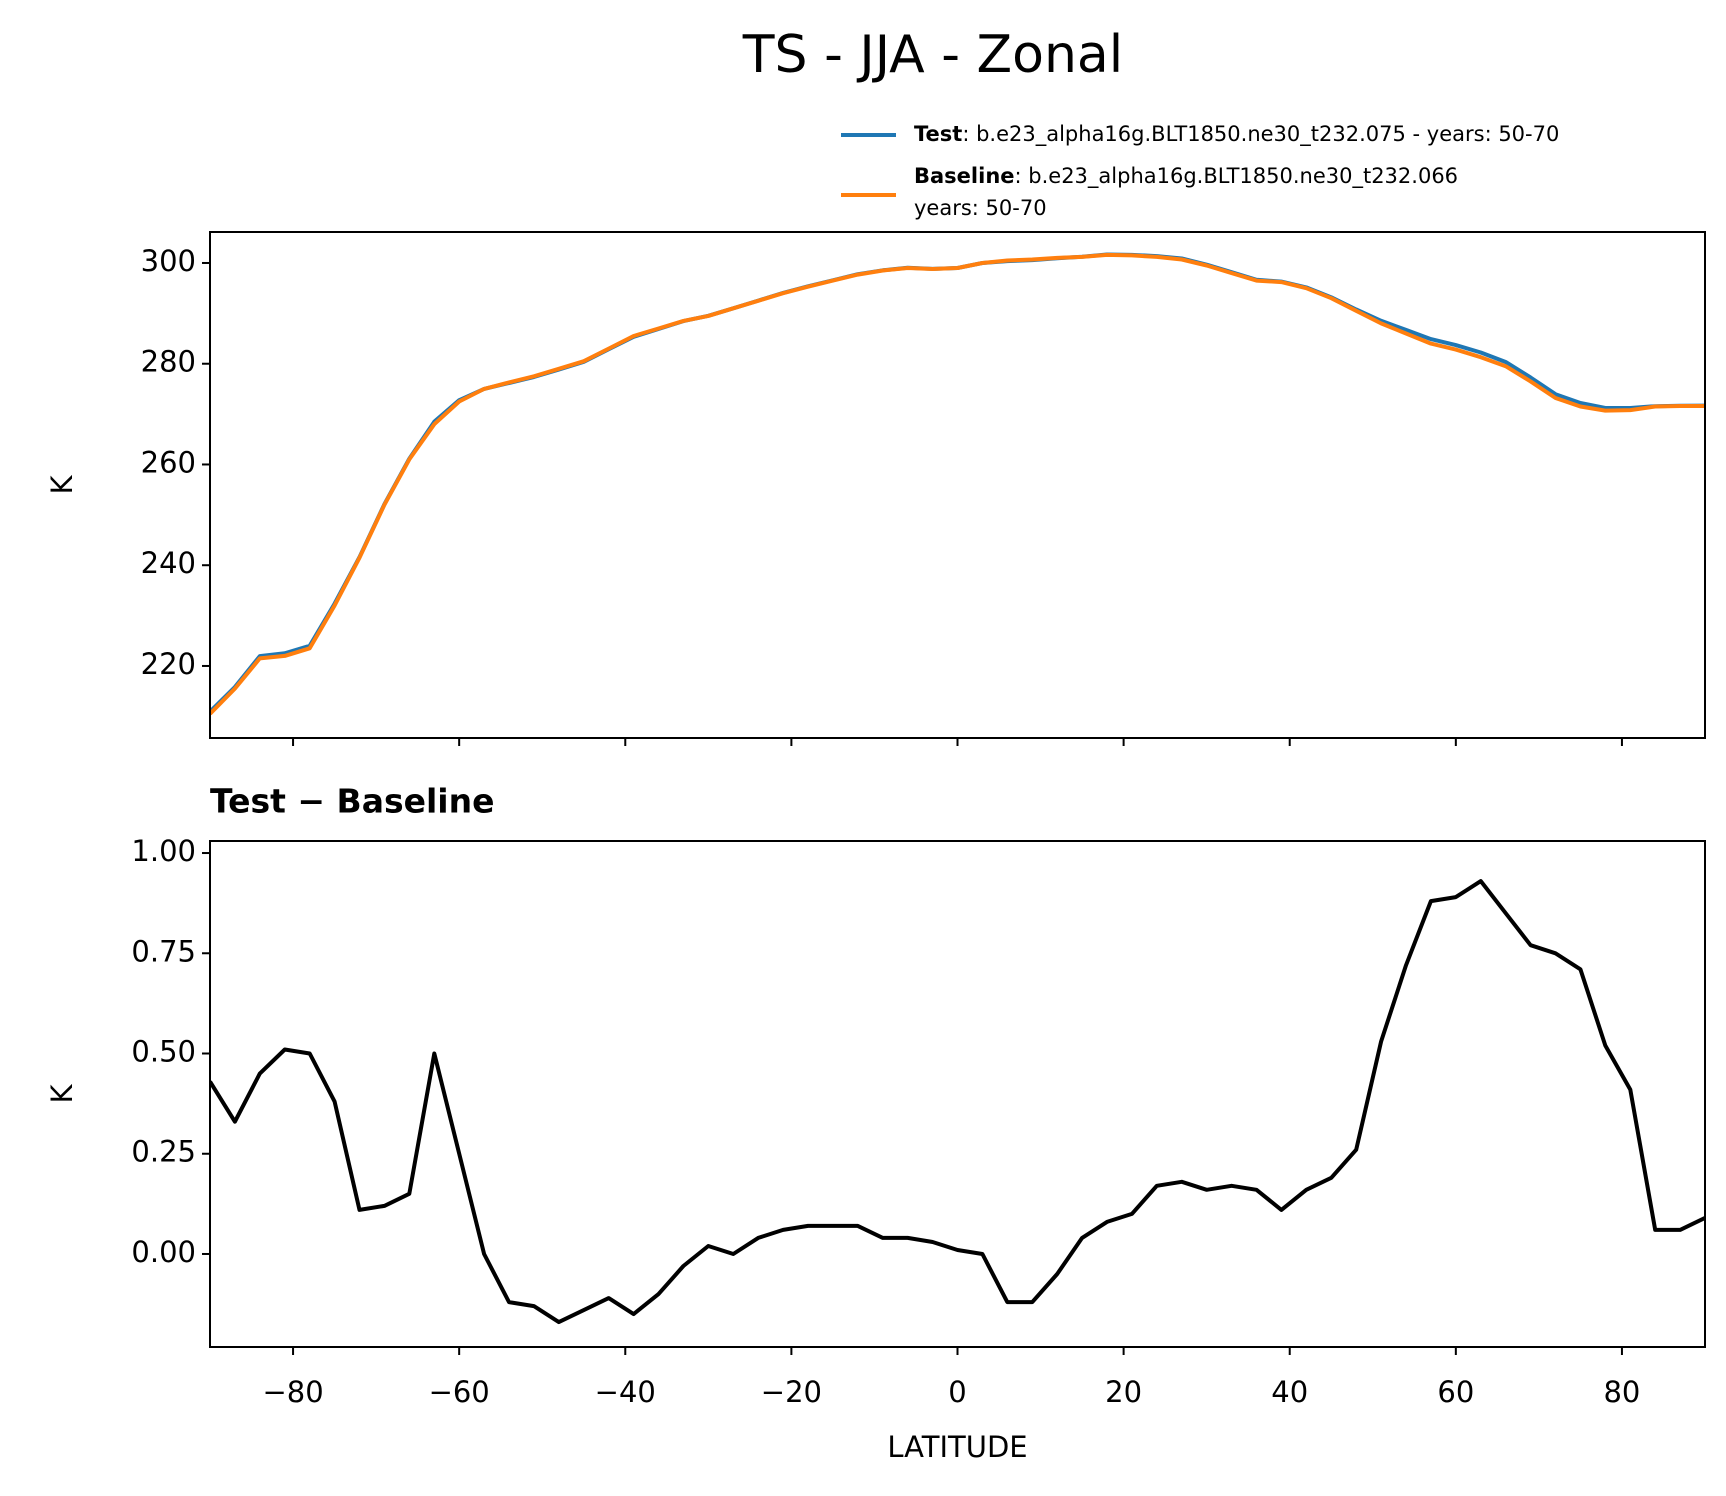 The height and width of the screenshot is (1496, 1726). I want to click on y-tick-label: 0.50, so click(163, 1052).